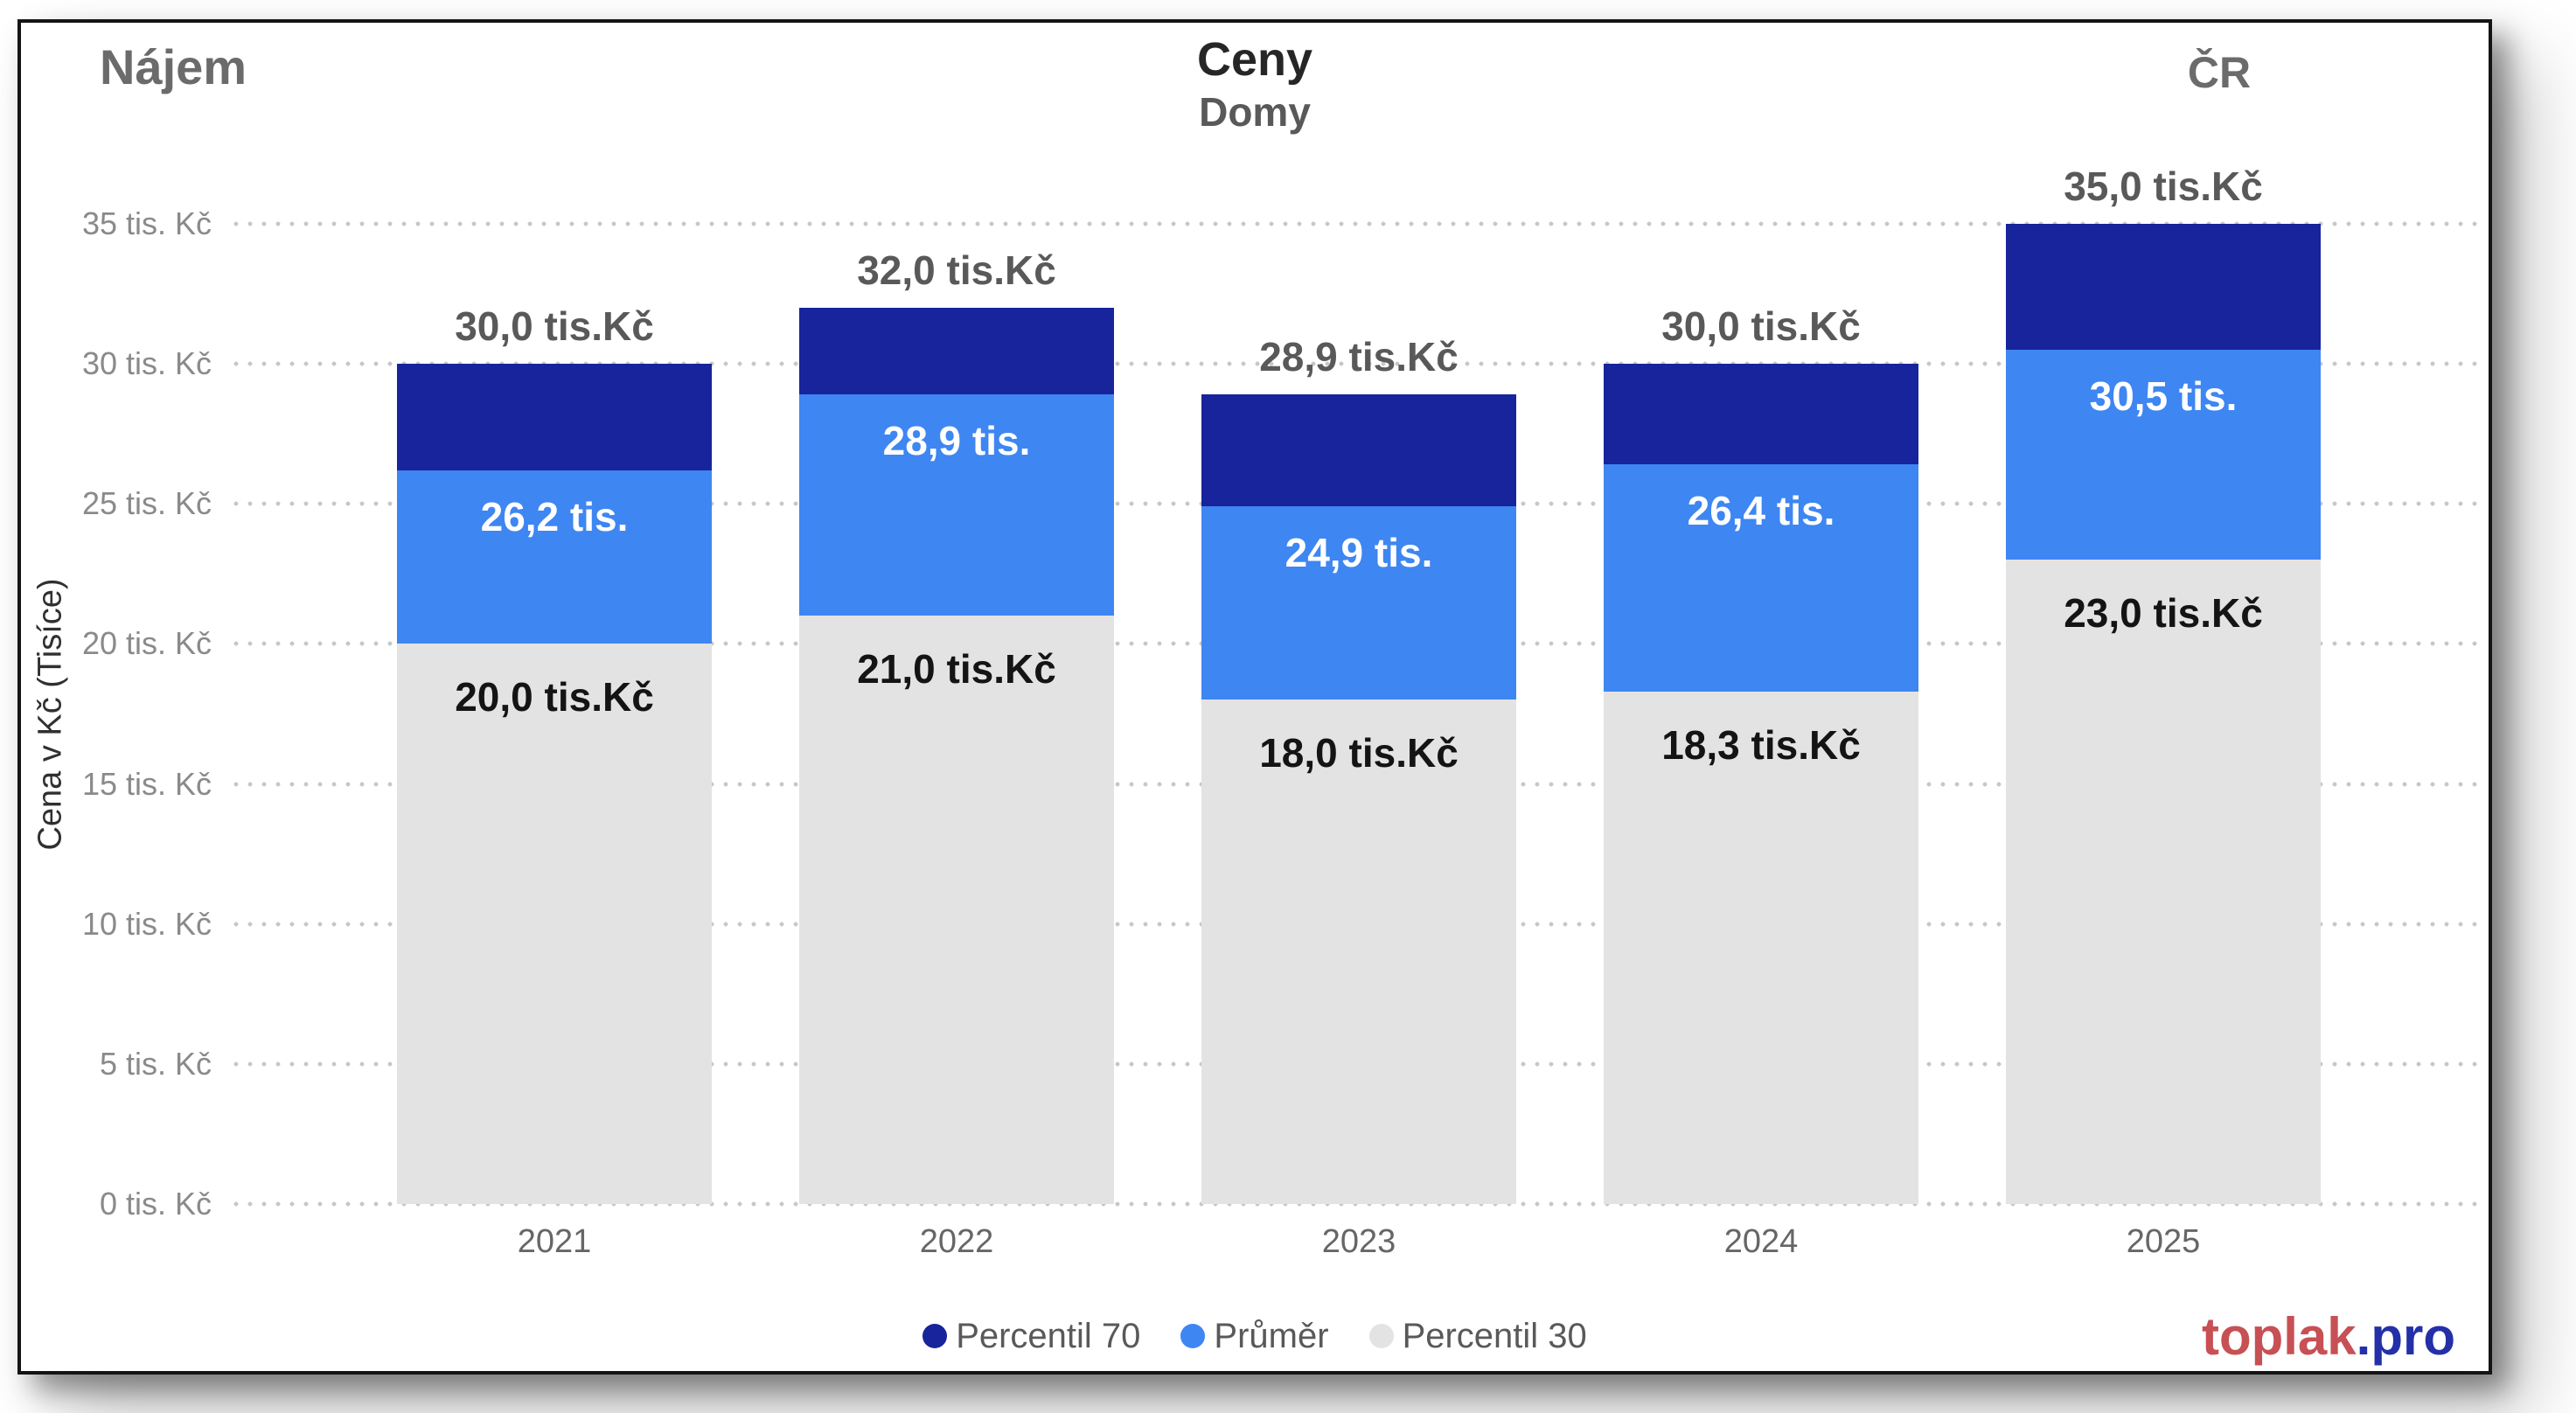 Image resolution: width=2576 pixels, height=1413 pixels. Describe the element at coordinates (2219, 72) in the screenshot. I see `page-title-right: ČR` at that location.